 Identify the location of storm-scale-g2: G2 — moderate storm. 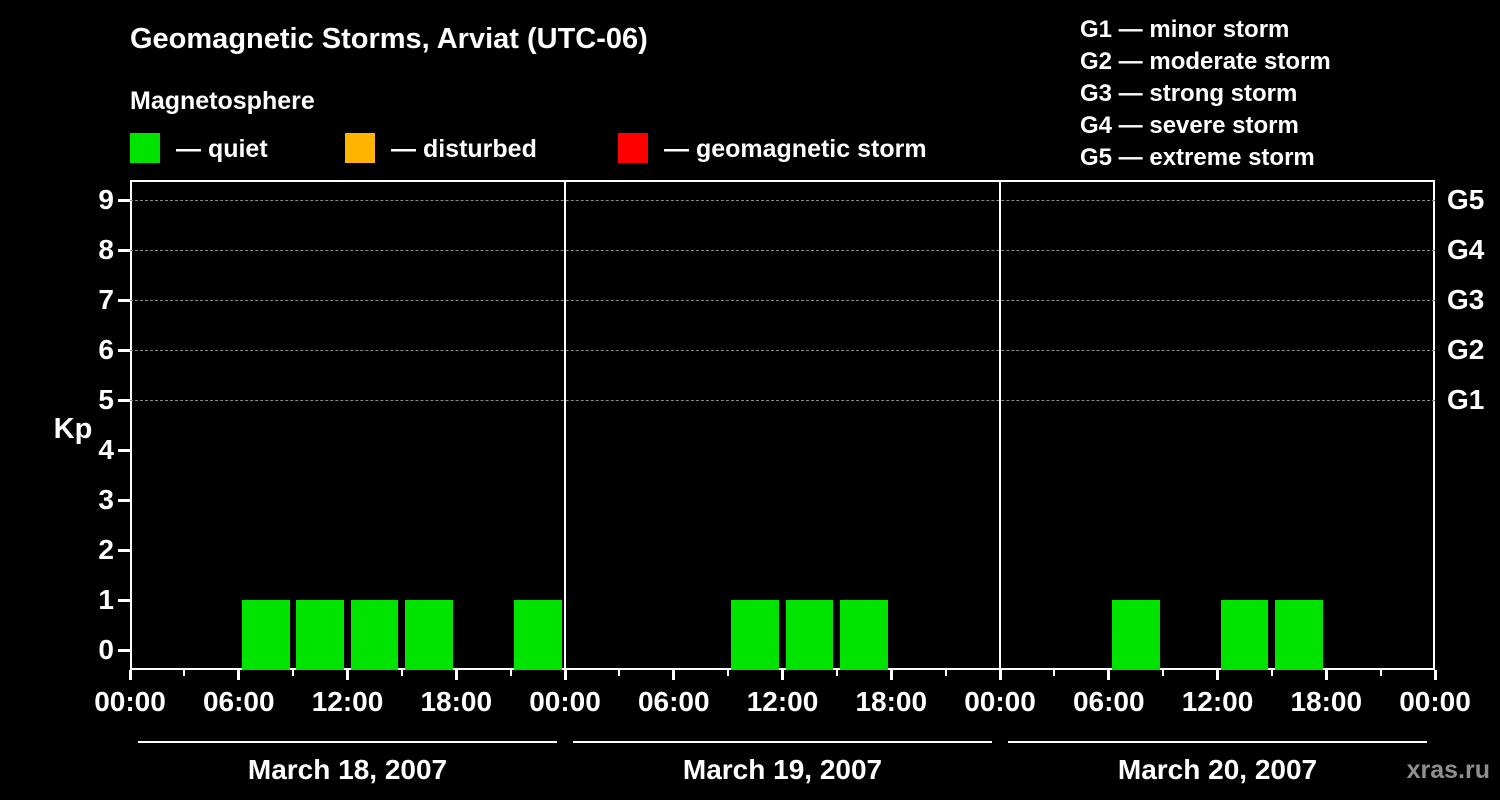
(1205, 61).